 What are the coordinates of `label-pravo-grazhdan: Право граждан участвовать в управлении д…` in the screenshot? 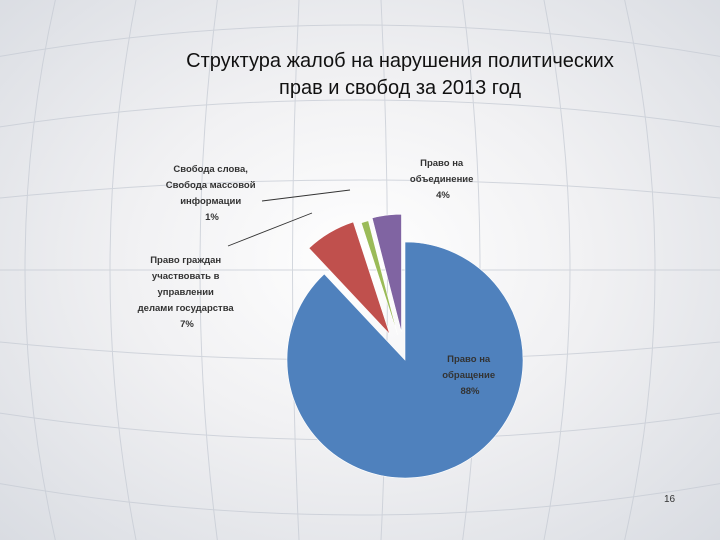 It's located at (187, 292).